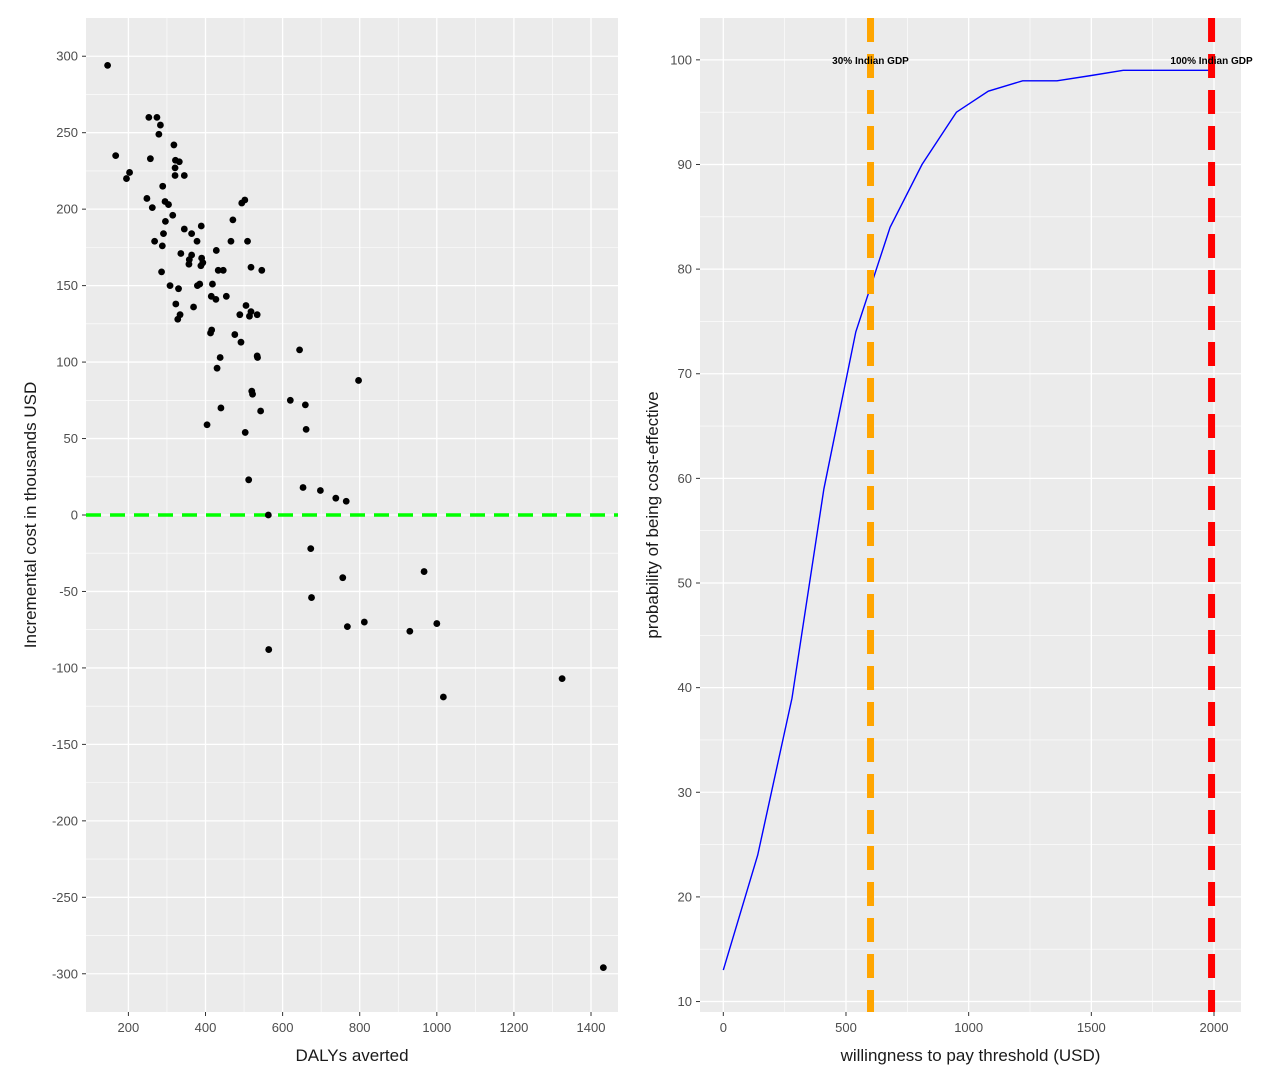 Image resolution: width=1280 pixels, height=1089 pixels. I want to click on y-tick-label: 10, so click(685, 1001).